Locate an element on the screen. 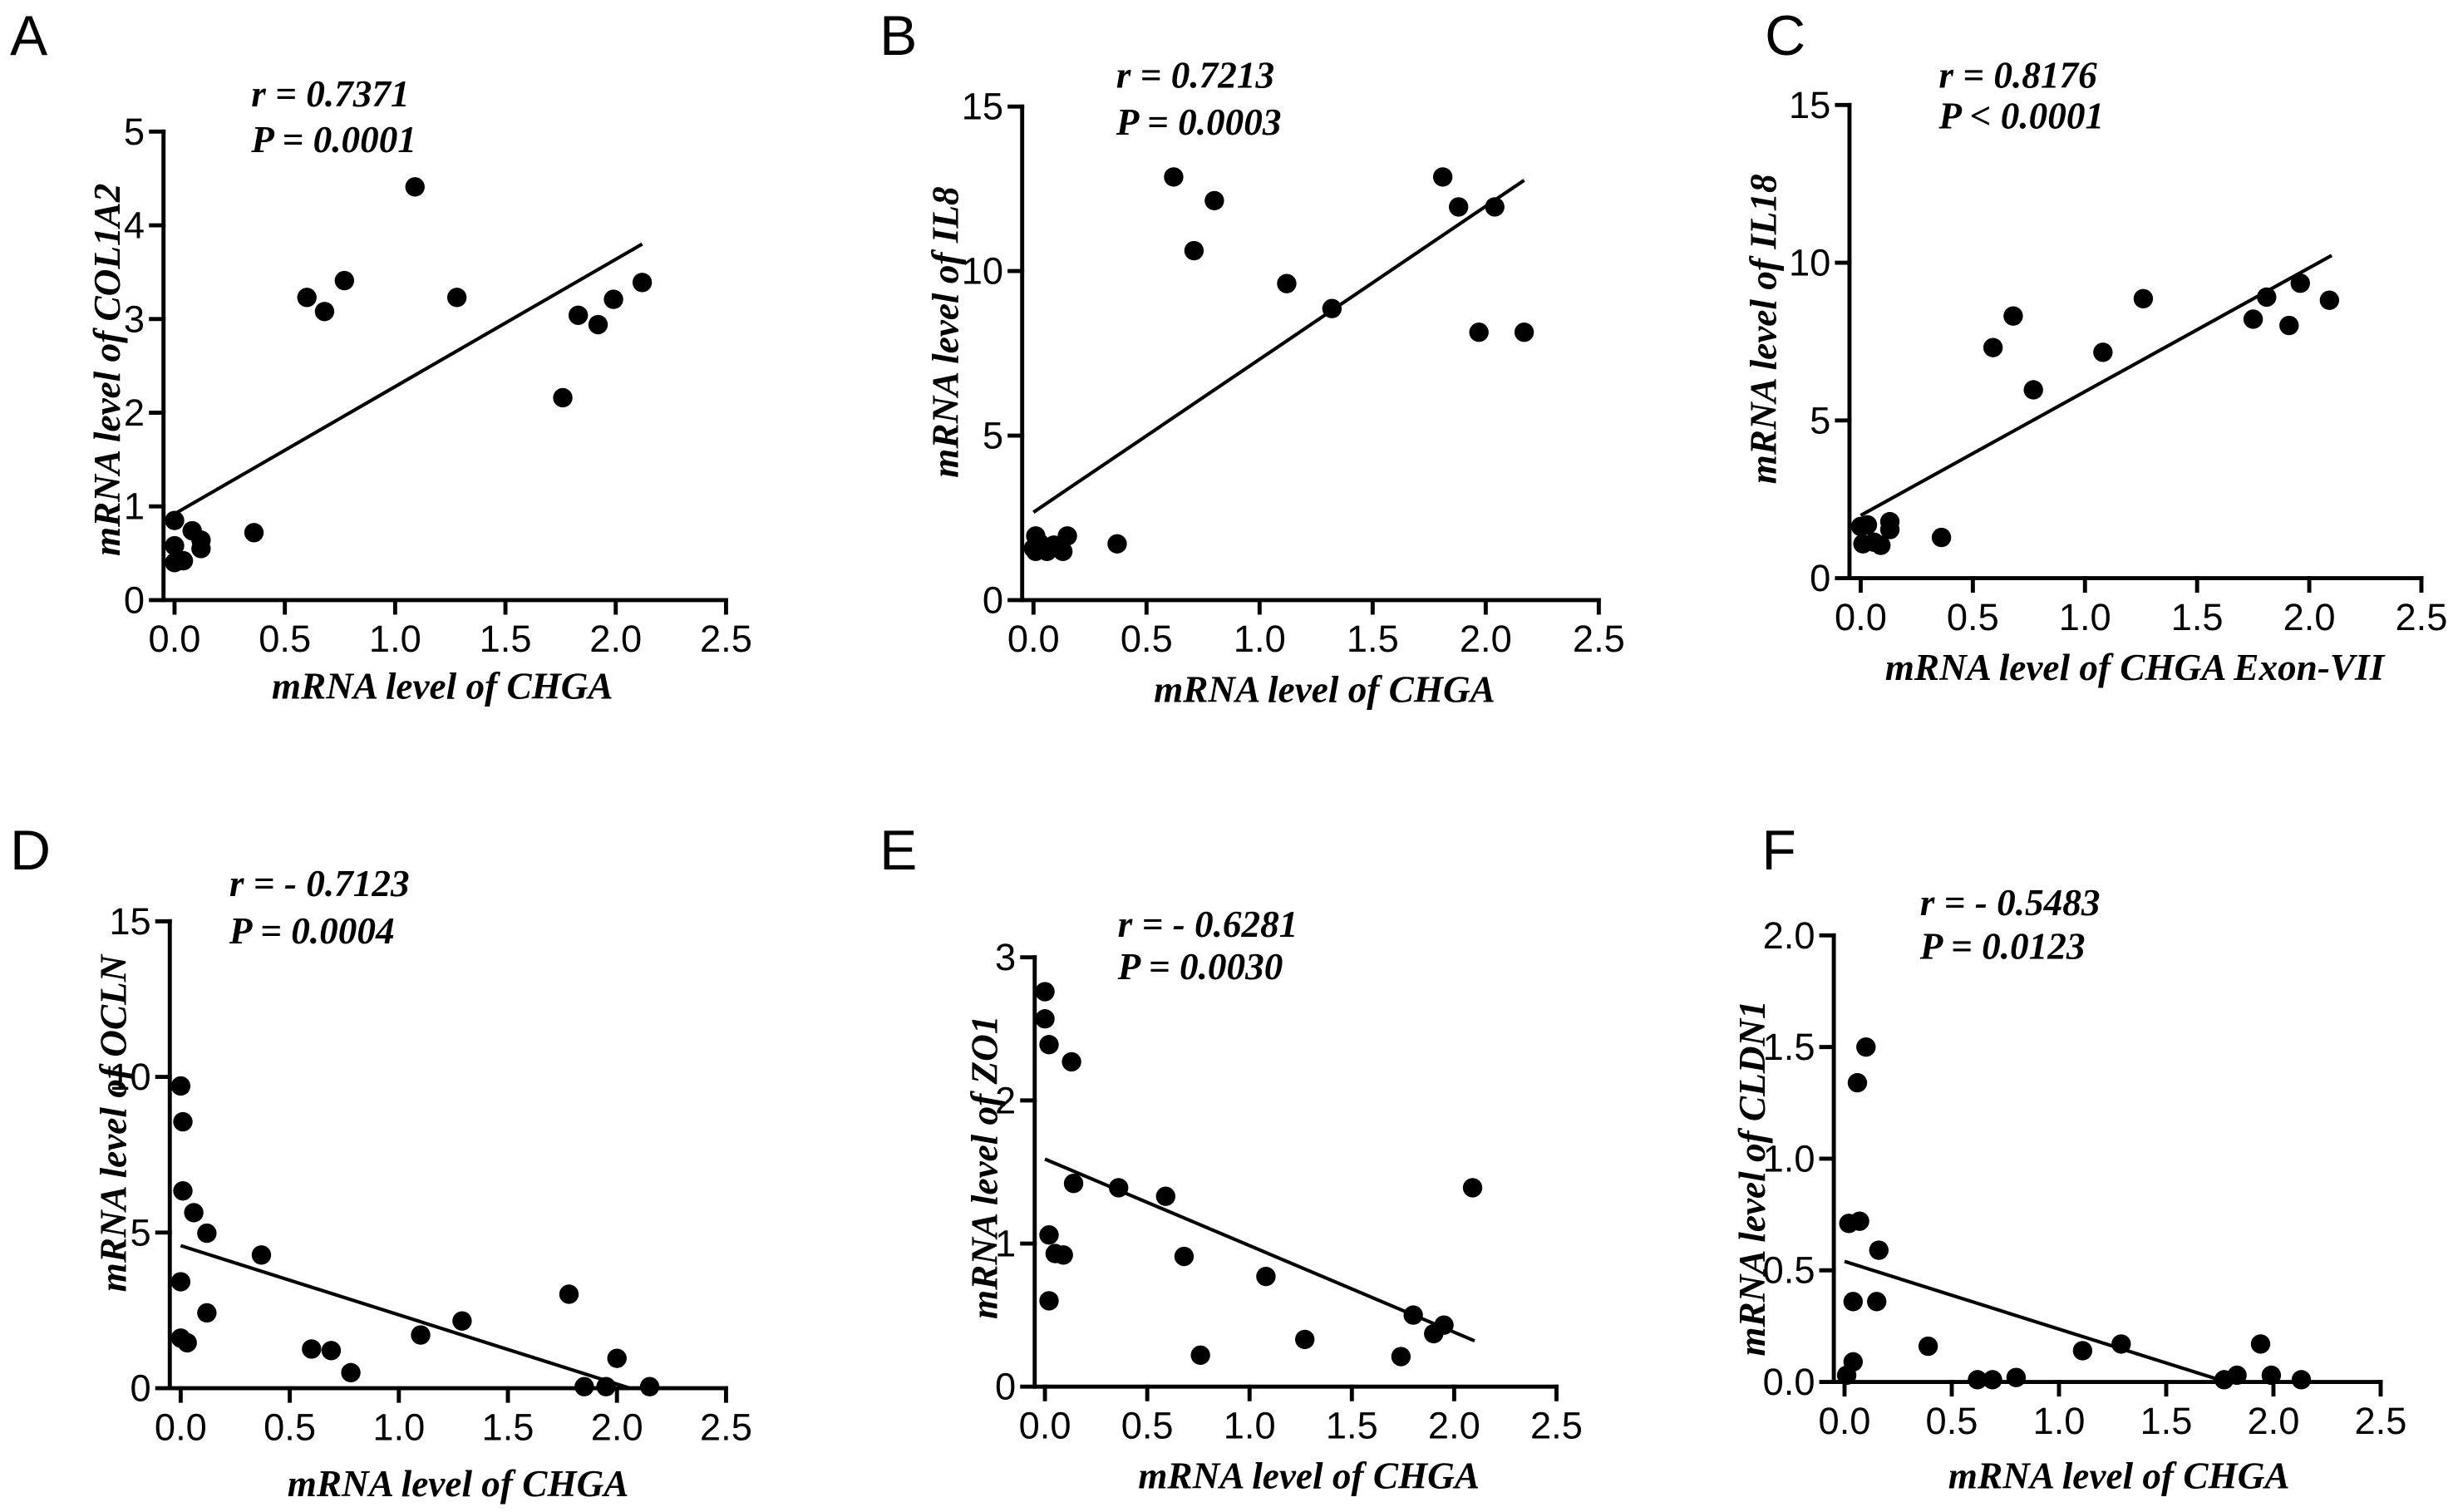 This screenshot has width=2458, height=1512. y-tick-label: 0 is located at coordinates (134, 600).